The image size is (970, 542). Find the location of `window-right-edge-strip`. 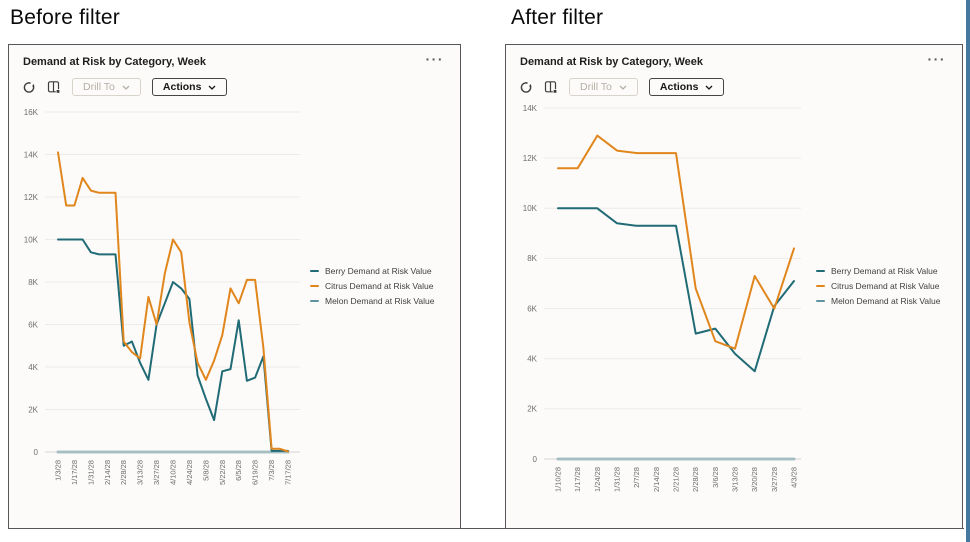

window-right-edge-strip is located at coordinates (968, 271).